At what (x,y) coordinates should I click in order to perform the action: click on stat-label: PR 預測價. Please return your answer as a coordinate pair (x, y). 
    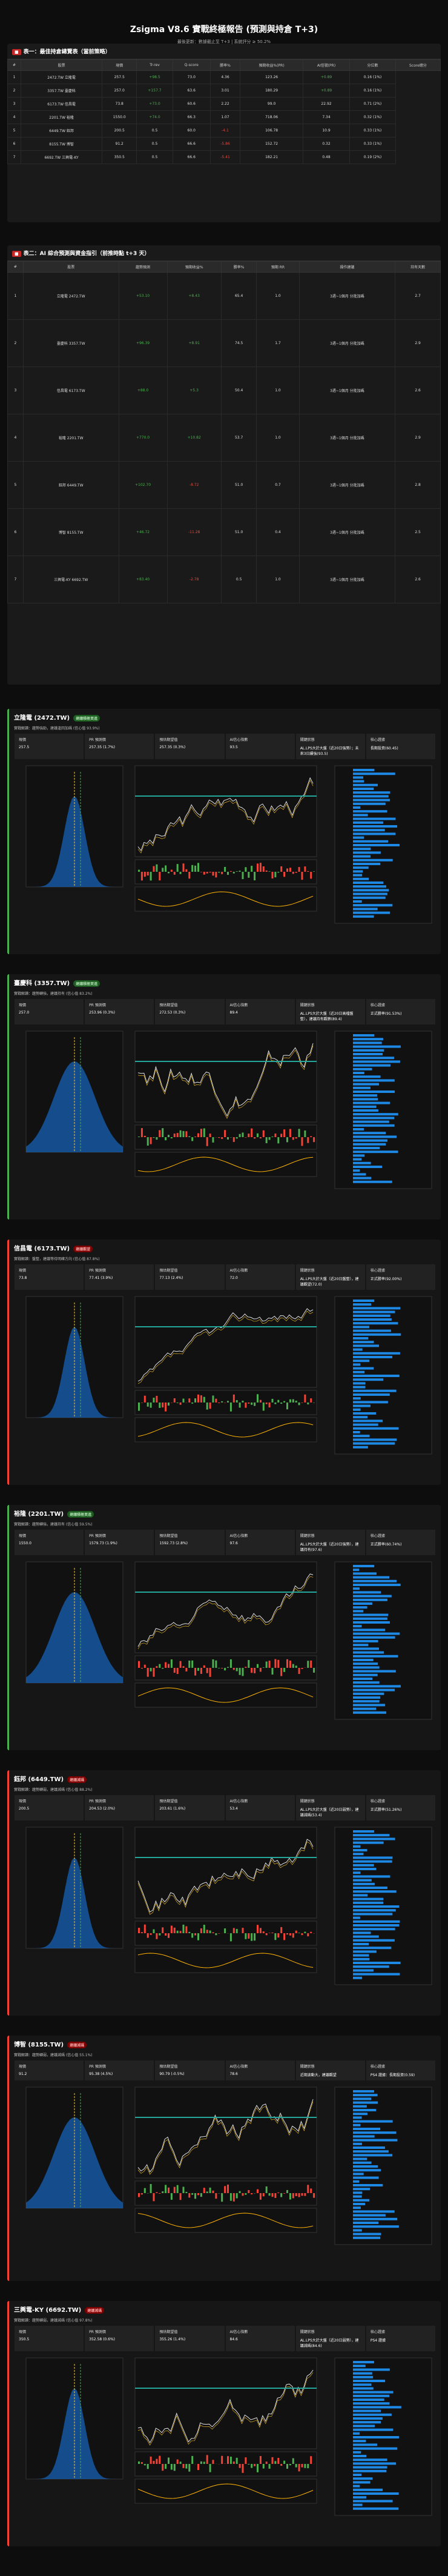
    Looking at the image, I should click on (119, 1801).